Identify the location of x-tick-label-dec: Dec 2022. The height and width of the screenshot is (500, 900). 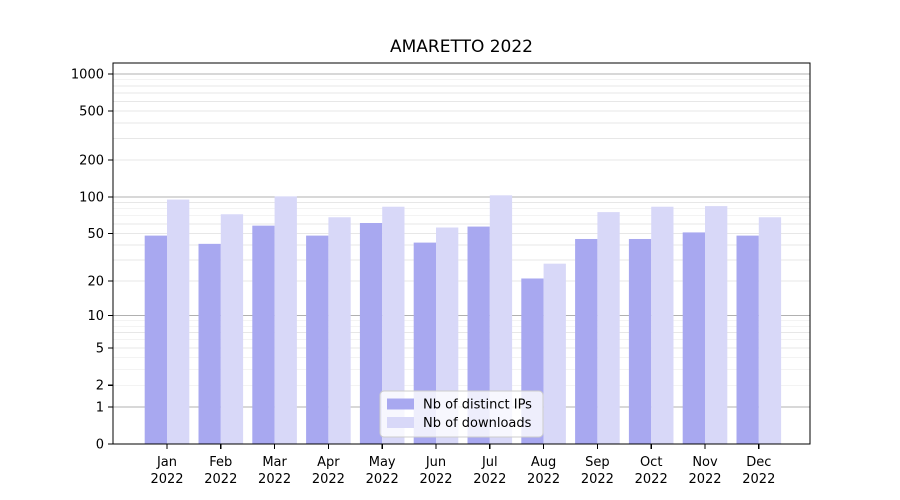
(758, 471).